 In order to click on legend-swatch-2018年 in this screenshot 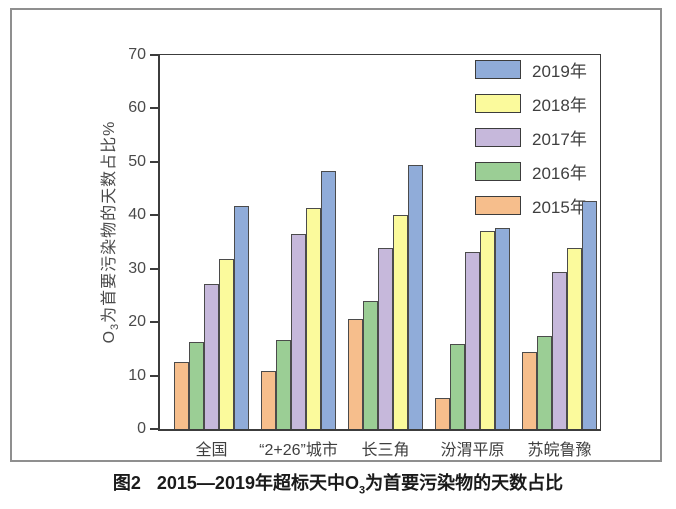, I will do `click(498, 103)`.